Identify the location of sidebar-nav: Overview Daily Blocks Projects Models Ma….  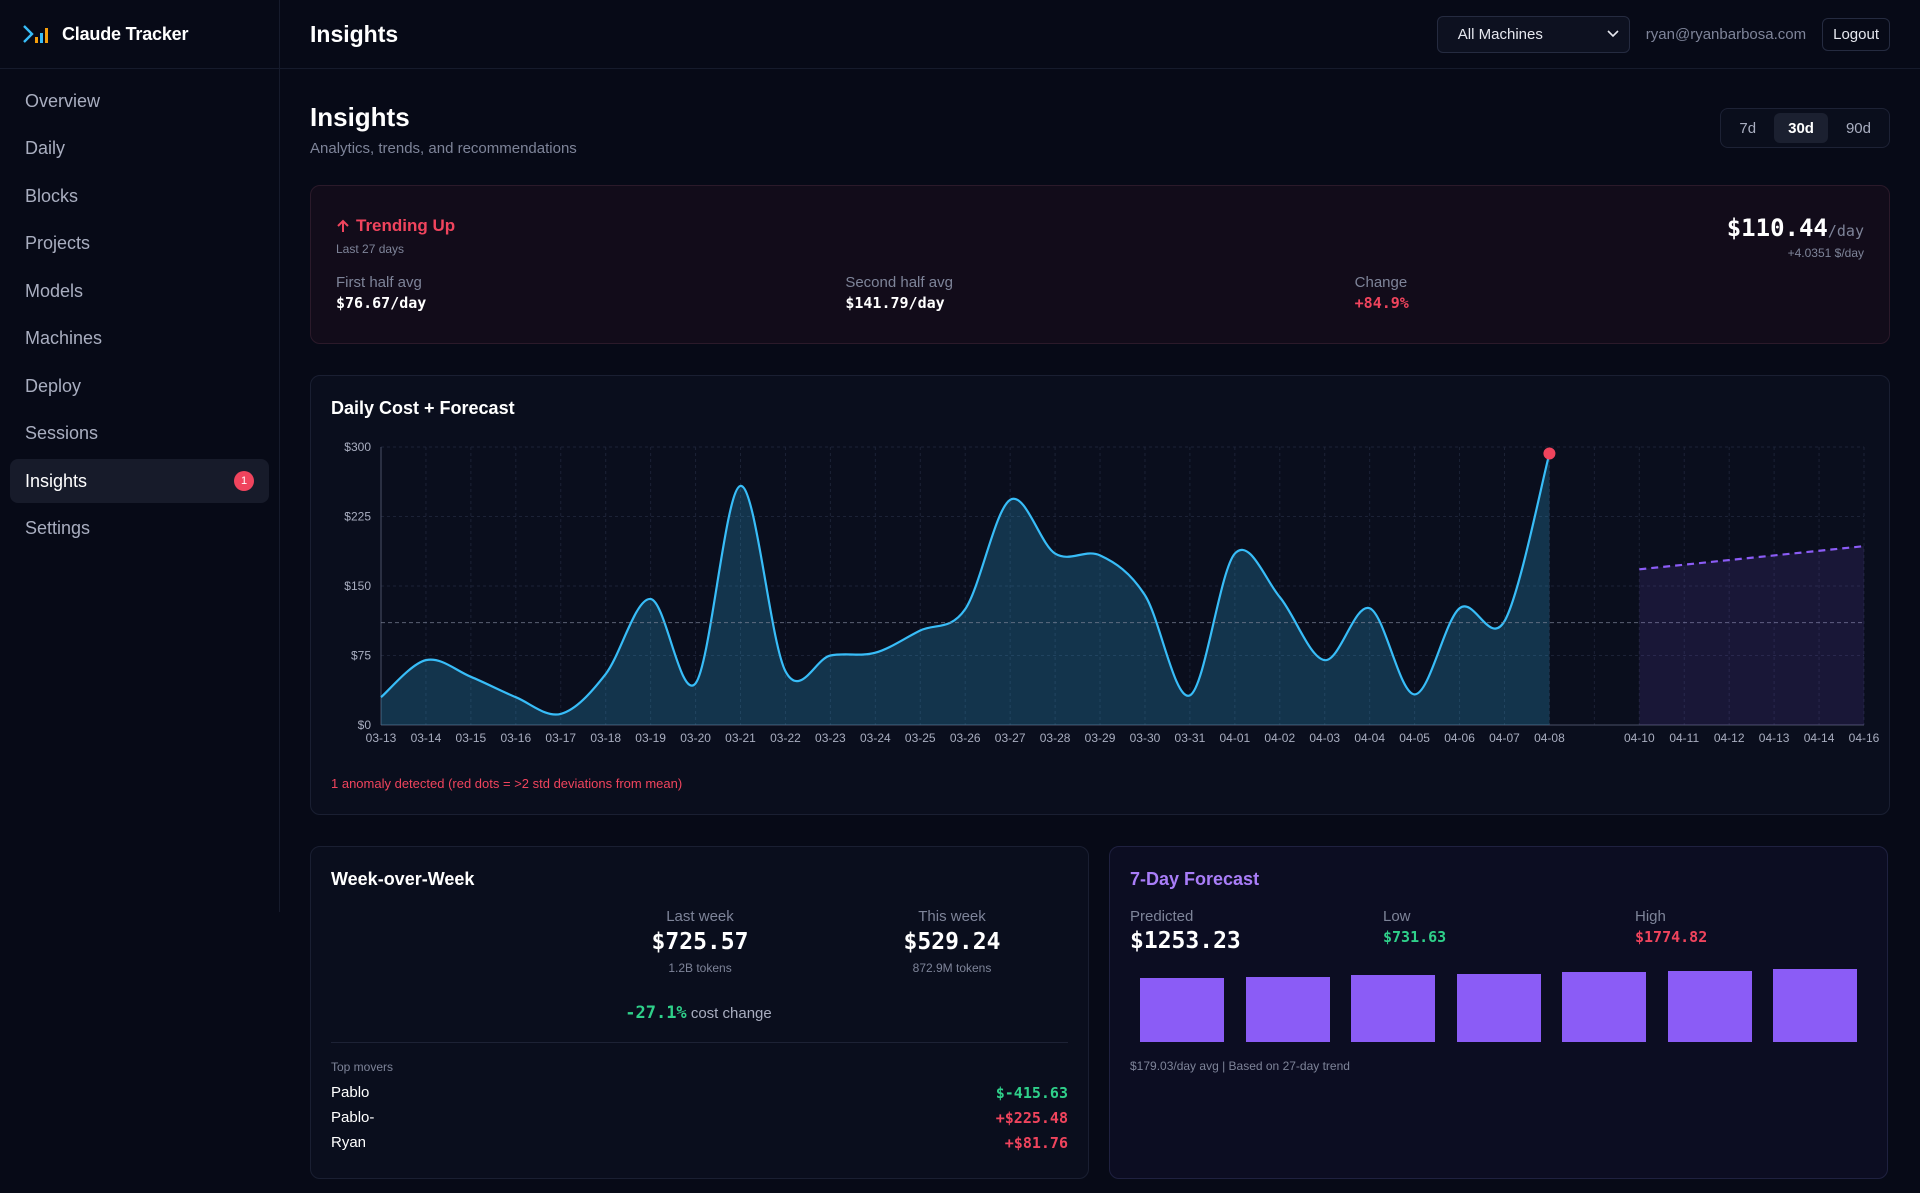
(139, 316).